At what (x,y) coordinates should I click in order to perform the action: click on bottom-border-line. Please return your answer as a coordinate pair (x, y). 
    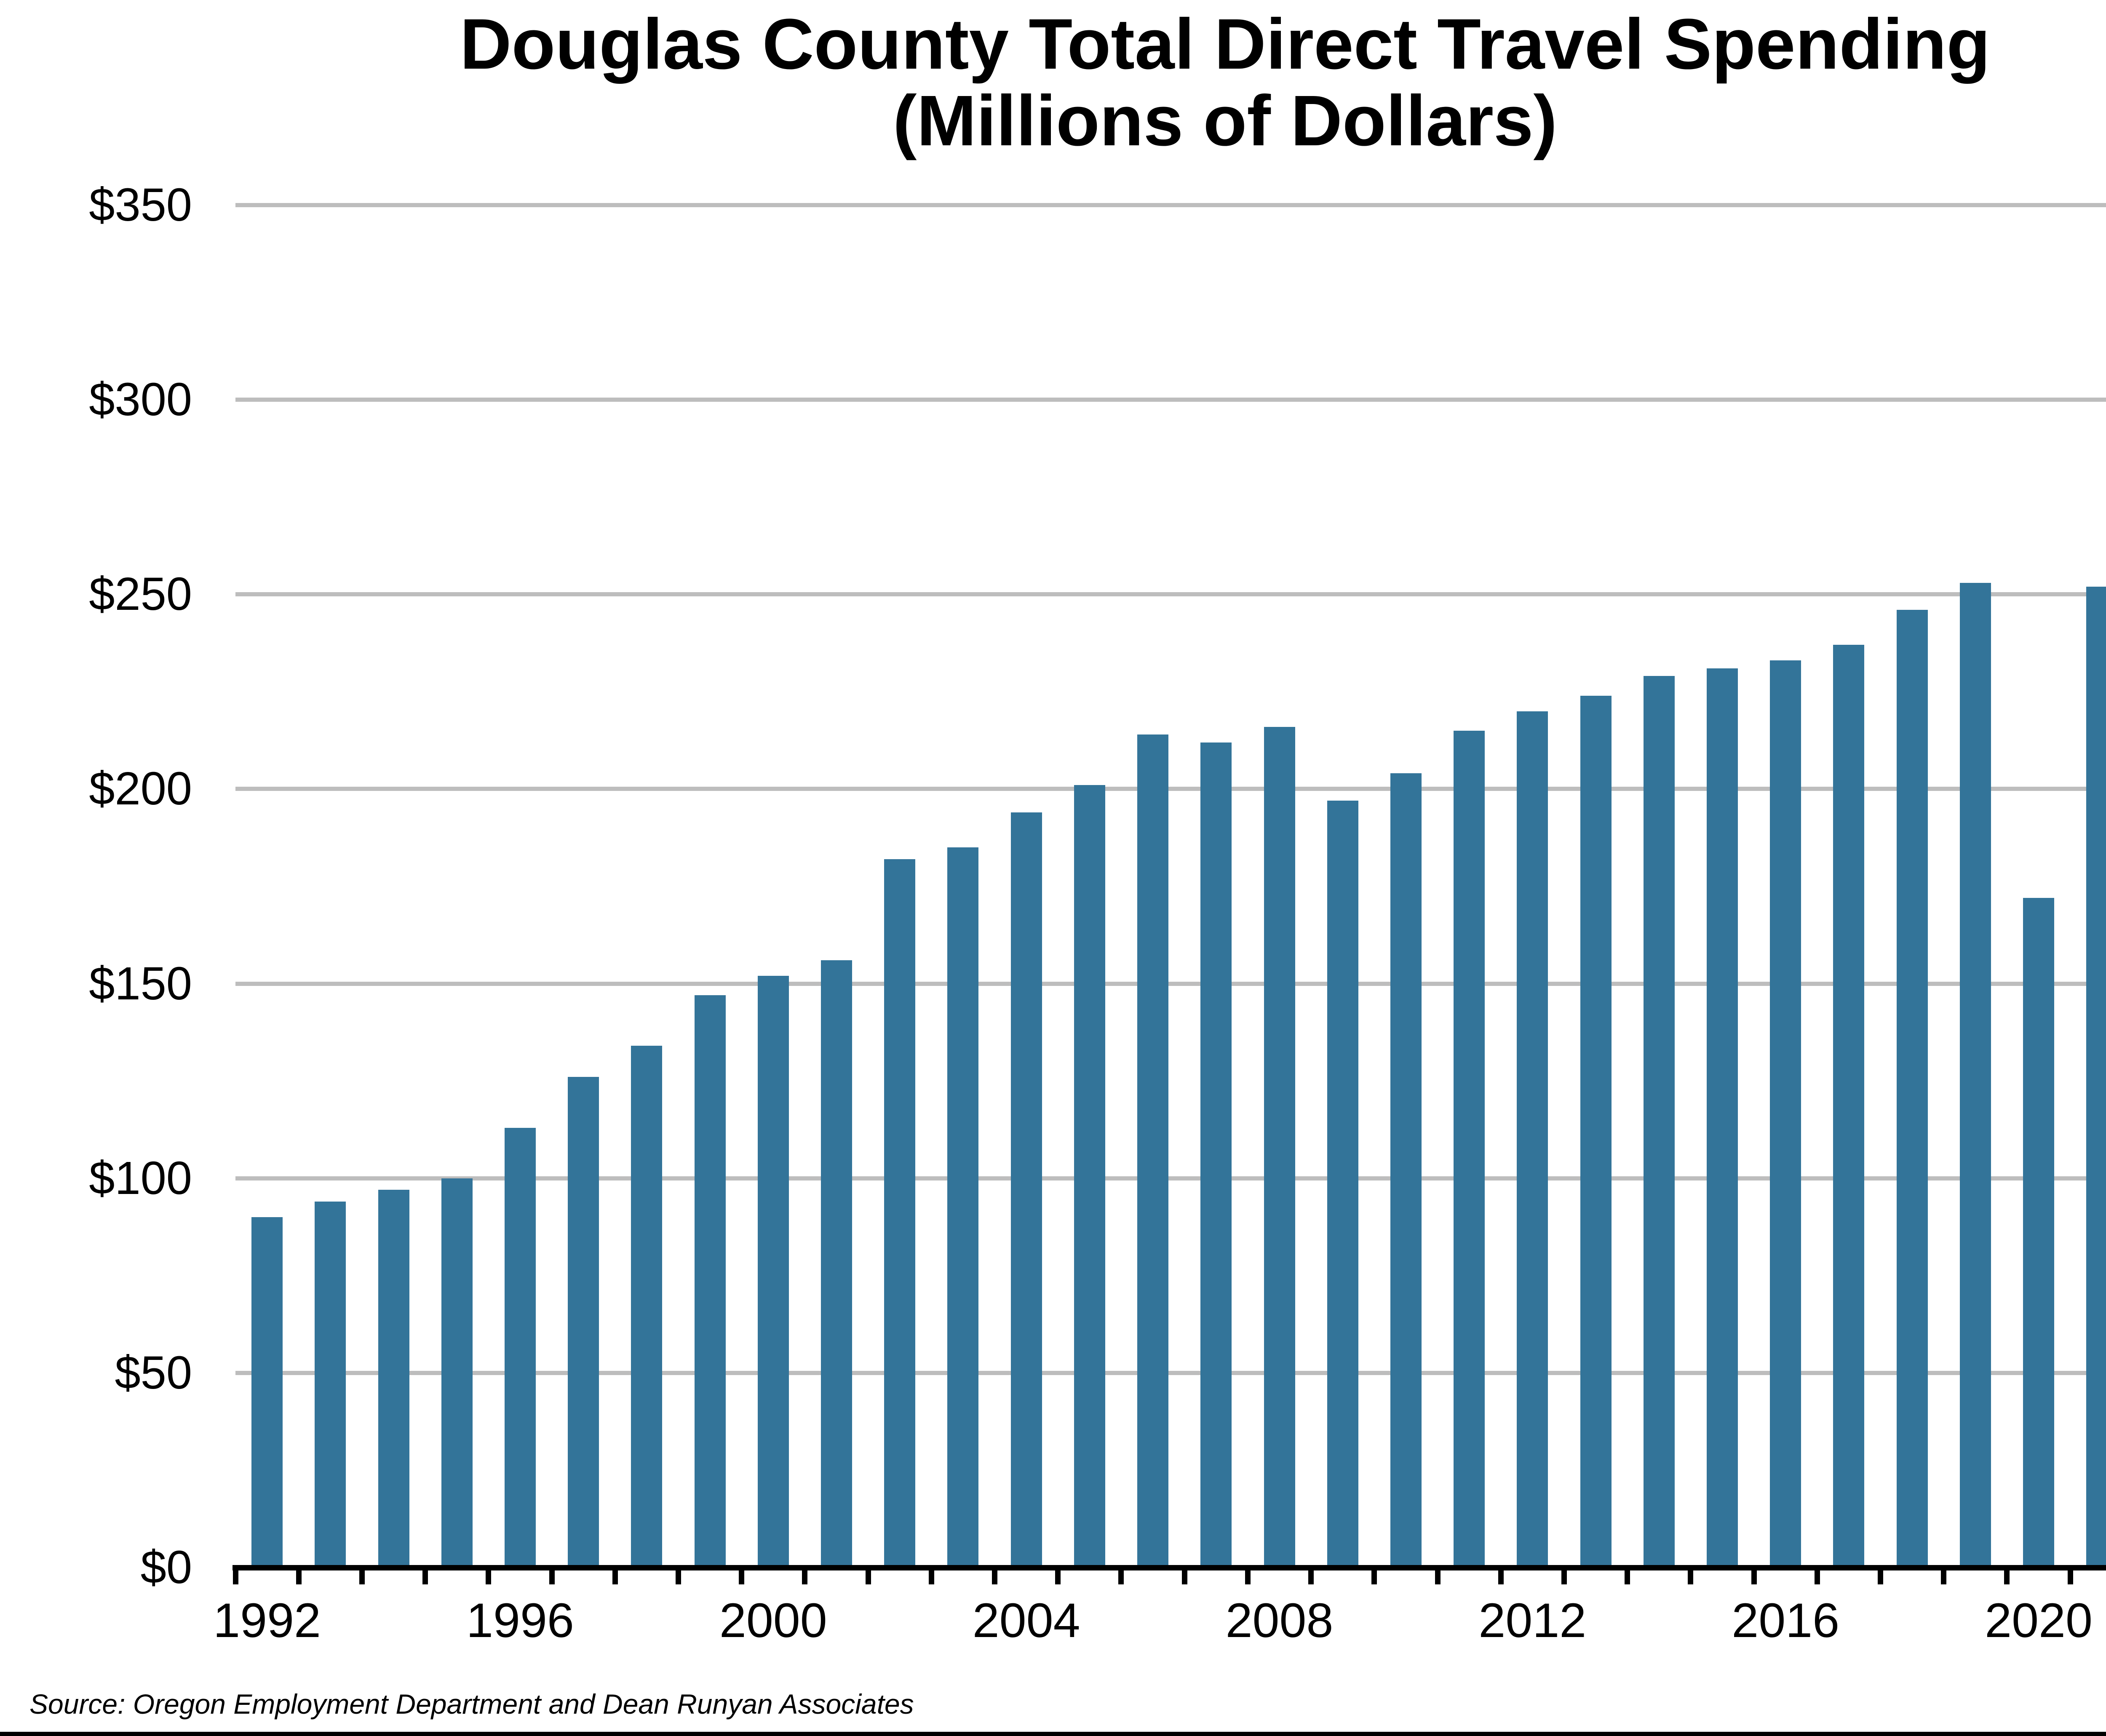
    Looking at the image, I should click on (1053, 1734).